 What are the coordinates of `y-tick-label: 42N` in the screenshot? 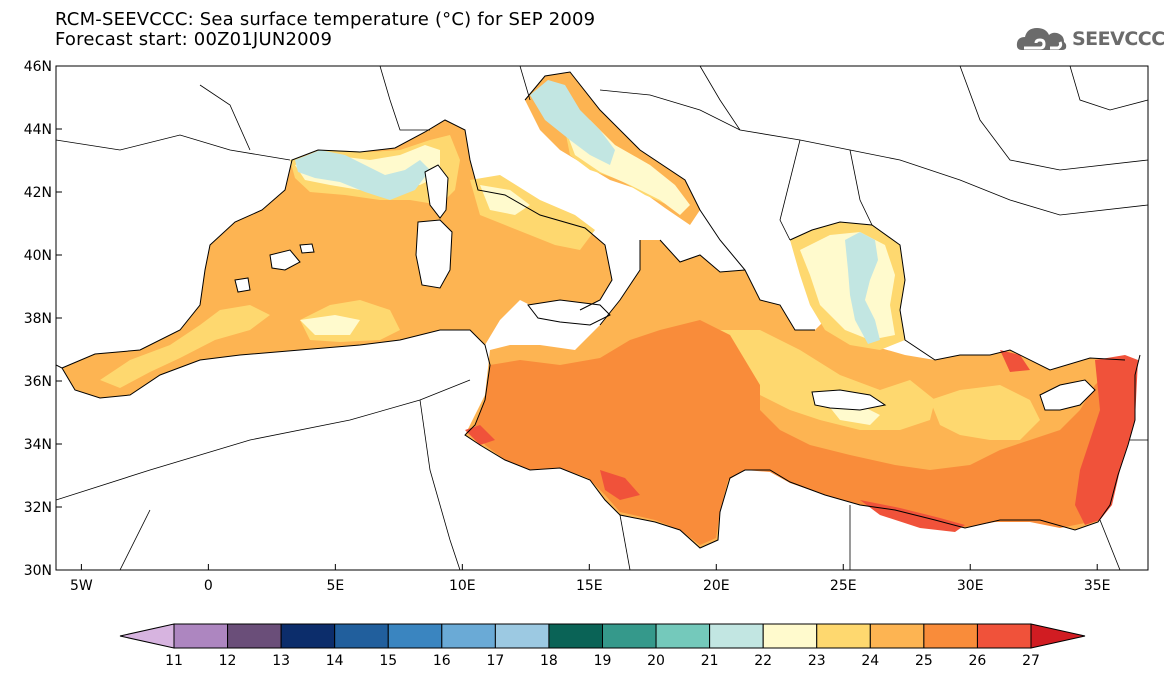 It's located at (38, 193).